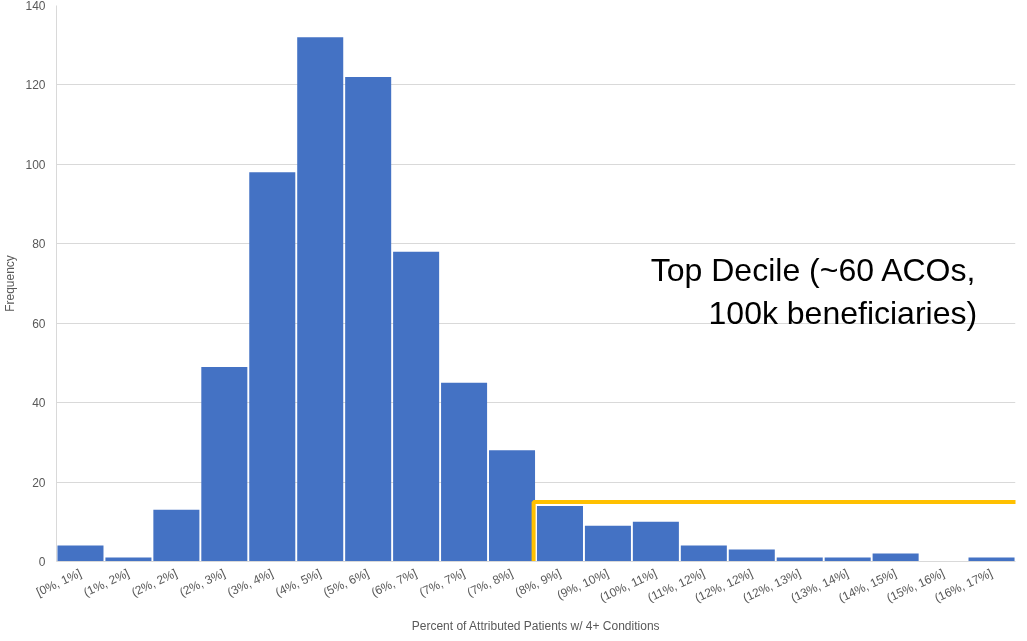 Image resolution: width=1027 pixels, height=641 pixels. What do you see at coordinates (154, 583) in the screenshot?
I see `x-tick-label: (2%, 2%]` at bounding box center [154, 583].